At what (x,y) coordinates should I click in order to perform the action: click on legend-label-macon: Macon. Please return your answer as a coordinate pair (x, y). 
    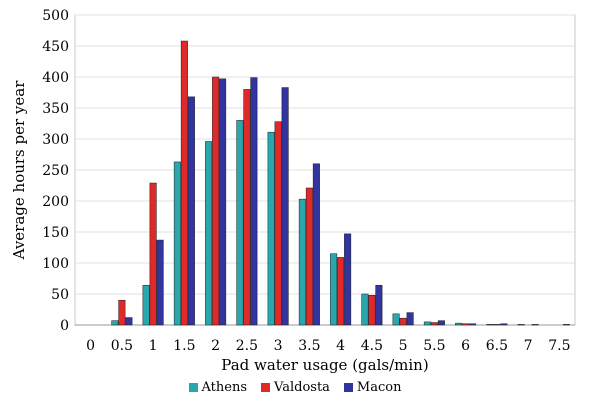
    Looking at the image, I should click on (379, 387).